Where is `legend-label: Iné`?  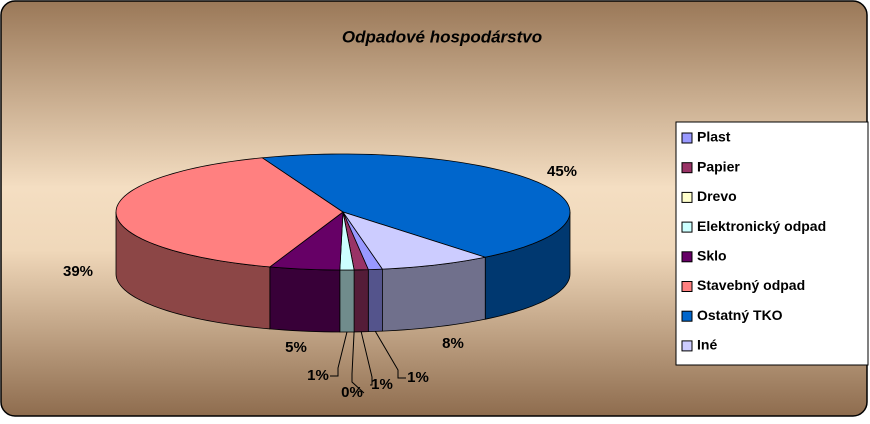 legend-label: Iné is located at coordinates (707, 345).